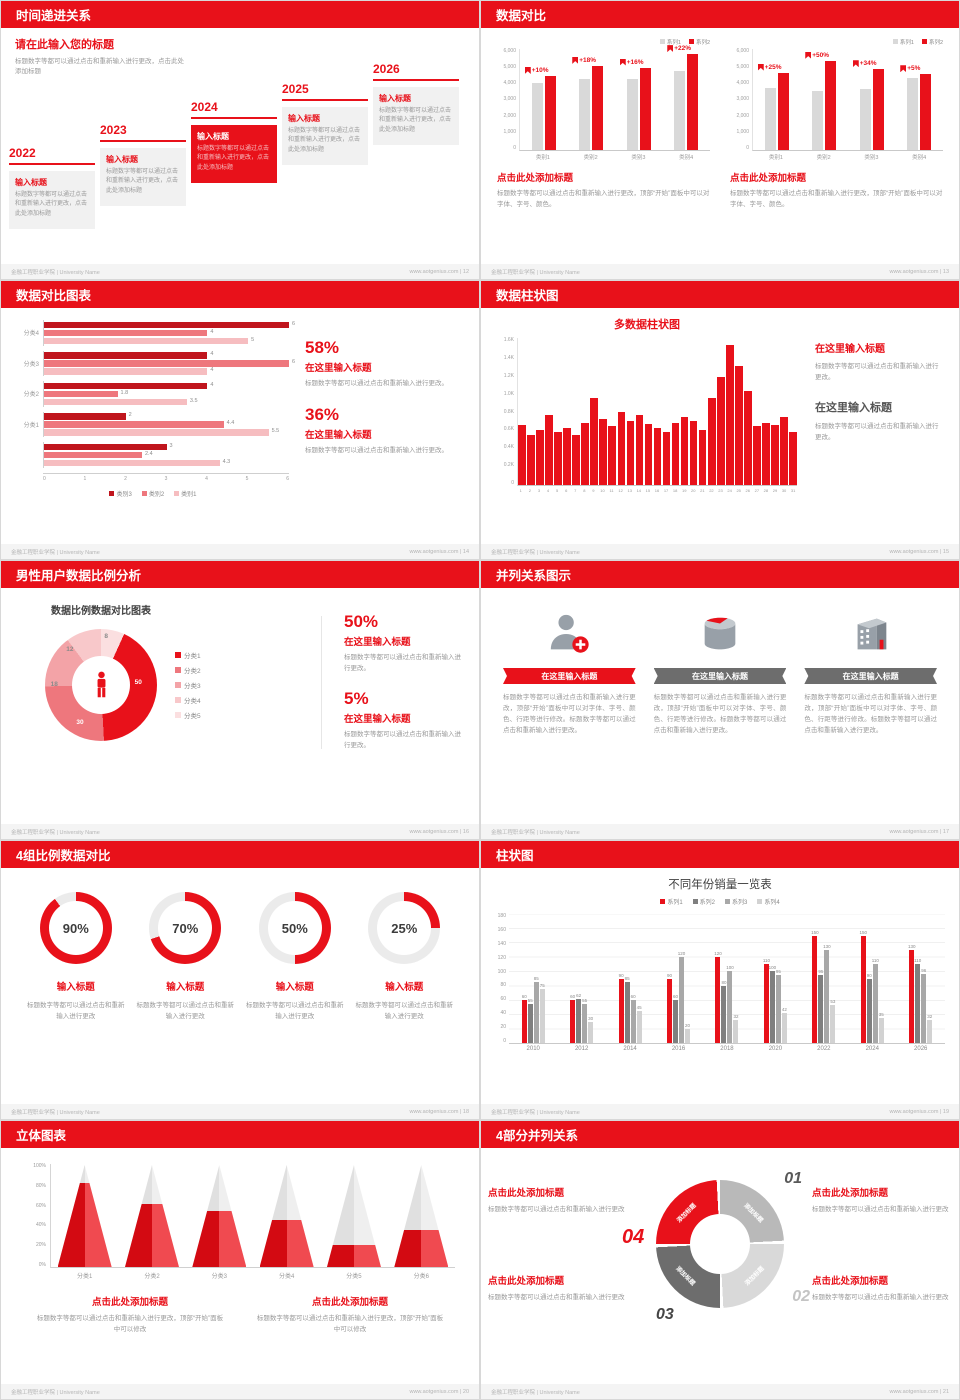  What do you see at coordinates (156, 494) in the screenshot?
I see `legend-label: 类别2` at bounding box center [156, 494].